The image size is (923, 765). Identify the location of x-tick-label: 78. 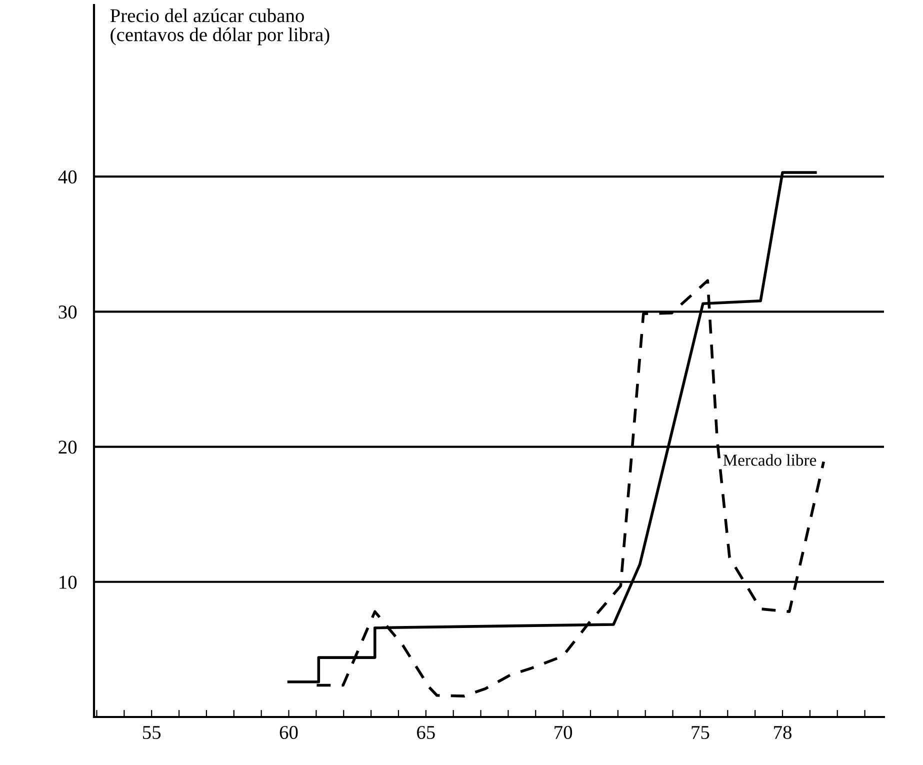
(783, 733).